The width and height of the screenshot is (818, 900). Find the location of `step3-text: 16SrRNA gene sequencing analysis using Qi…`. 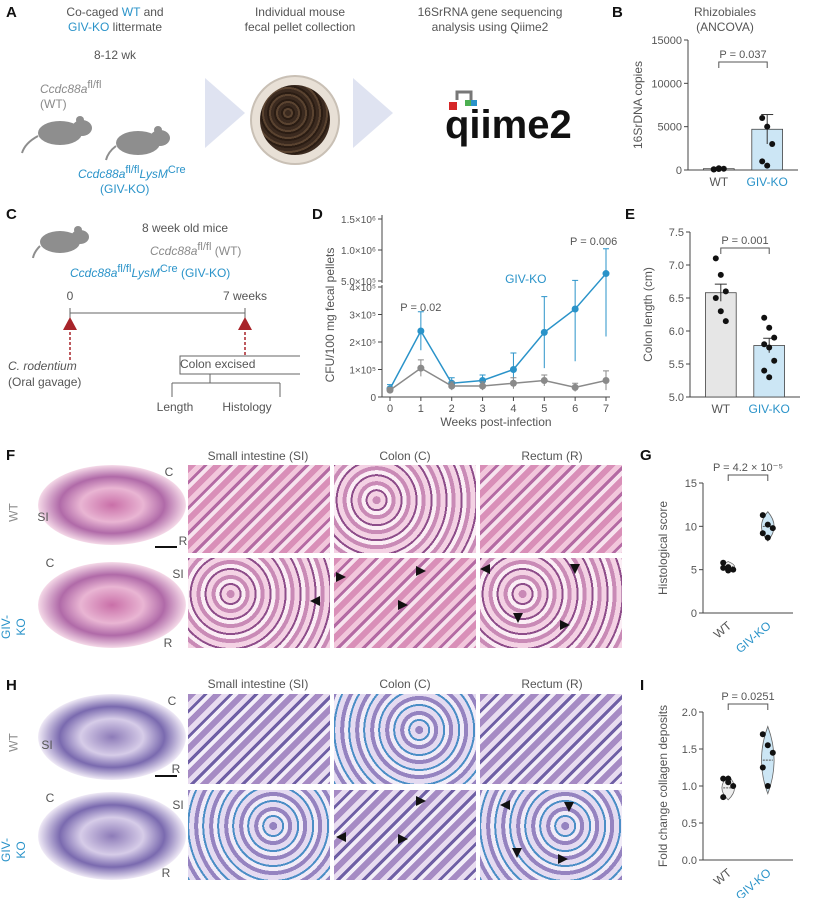

step3-text: 16SrRNA gene sequencing analysis using Qi… is located at coordinates (490, 20).